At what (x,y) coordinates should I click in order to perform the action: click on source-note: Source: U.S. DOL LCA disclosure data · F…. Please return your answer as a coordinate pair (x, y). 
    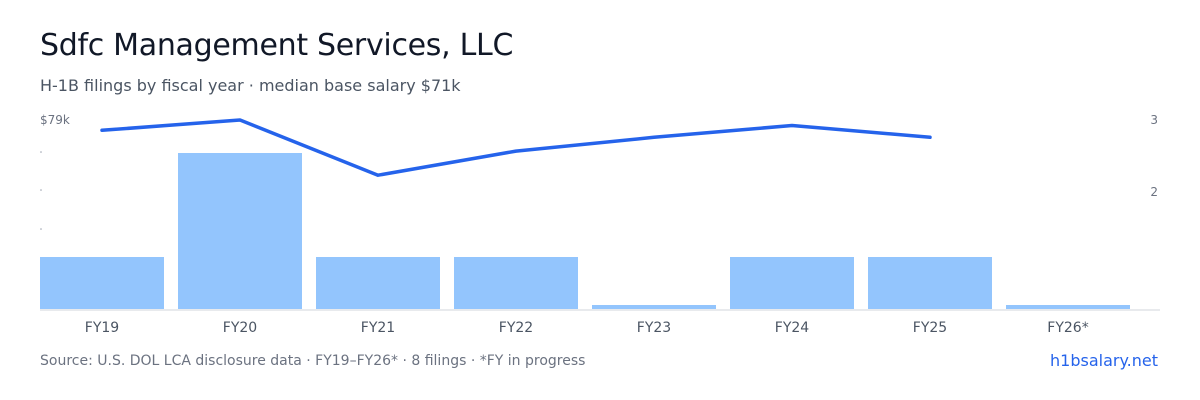
    Looking at the image, I should click on (313, 361).